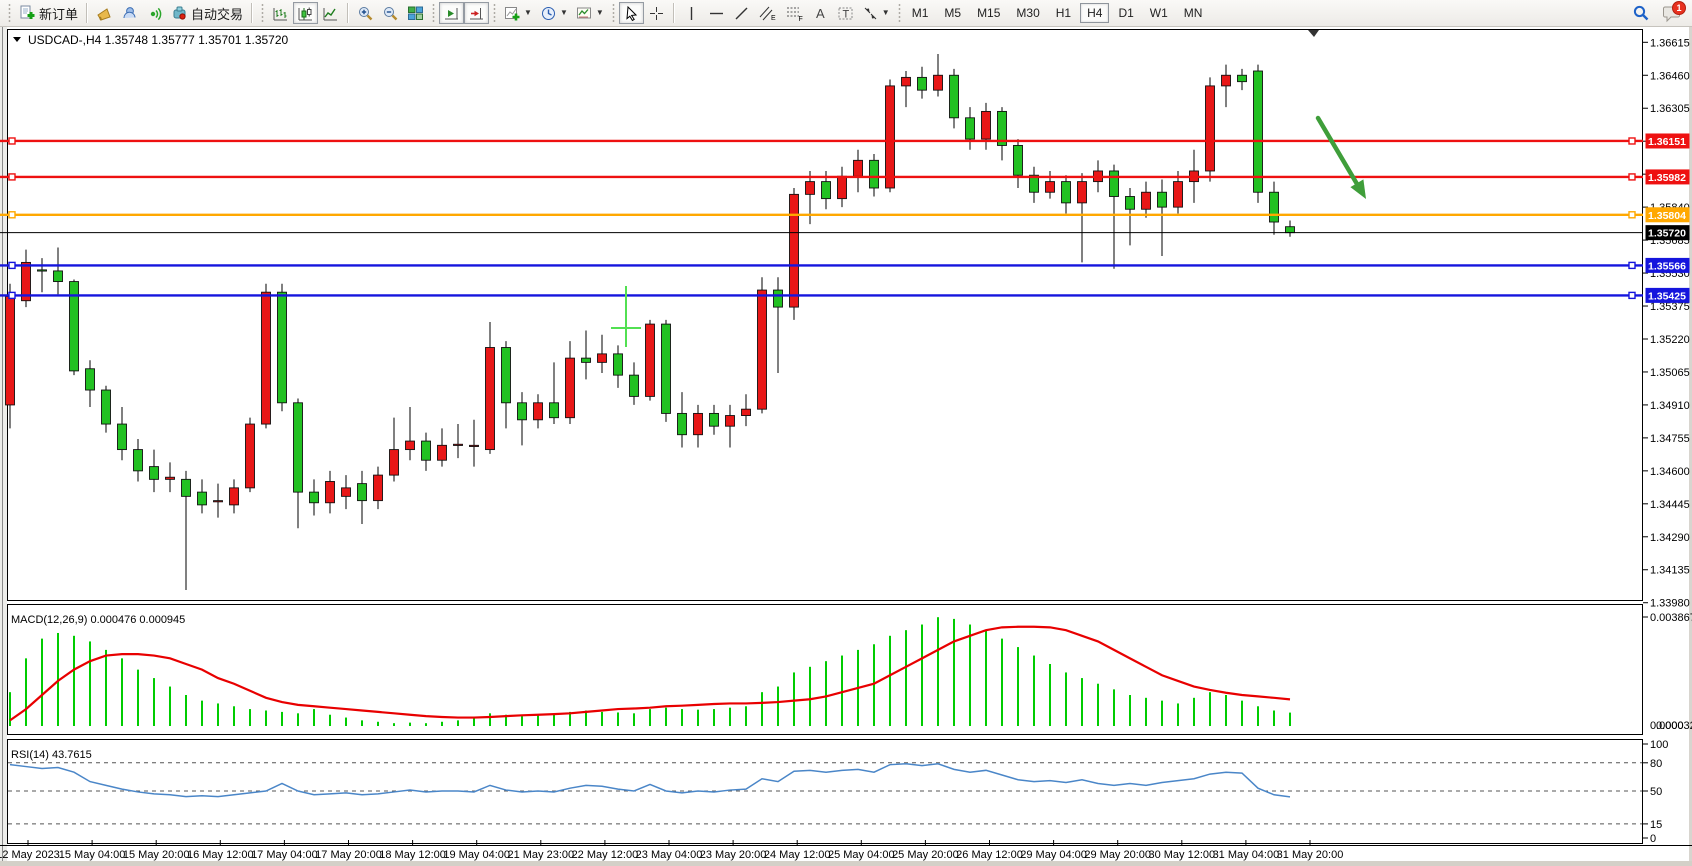  What do you see at coordinates (415, 13) in the screenshot?
I see `tile-windows-button` at bounding box center [415, 13].